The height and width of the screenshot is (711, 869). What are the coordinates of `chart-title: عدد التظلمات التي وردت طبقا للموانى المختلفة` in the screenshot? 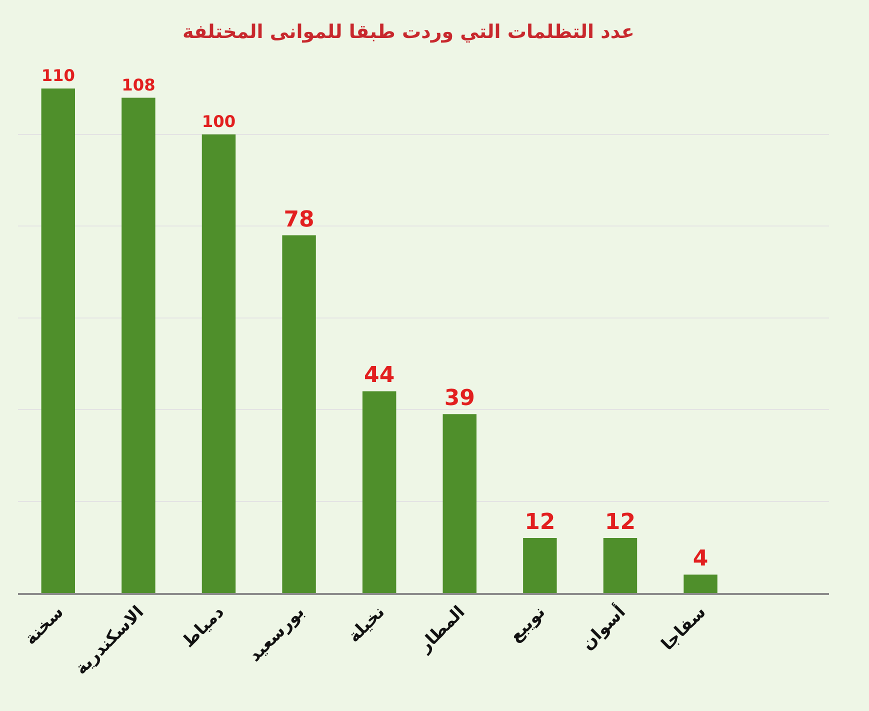 It's located at (408, 32).